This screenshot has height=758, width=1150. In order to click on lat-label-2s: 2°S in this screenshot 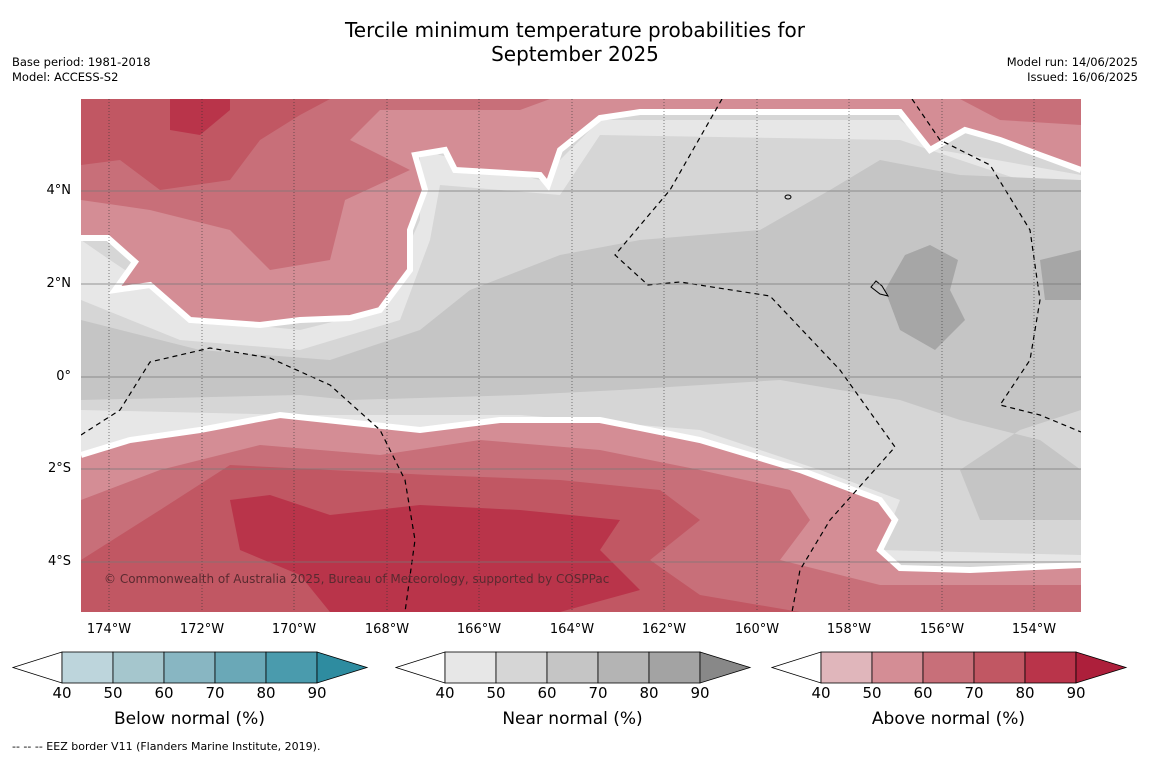, I will do `click(59, 468)`.